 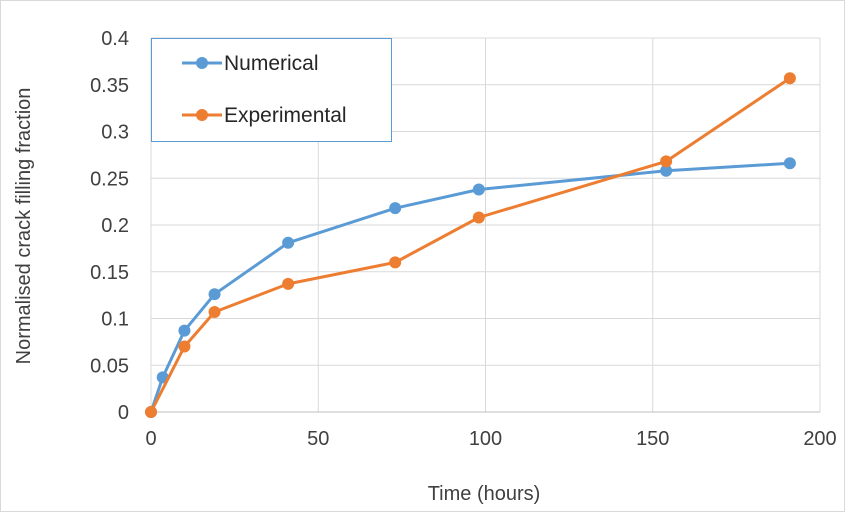 What do you see at coordinates (115, 133) in the screenshot?
I see `y-tick-label: 0.3` at bounding box center [115, 133].